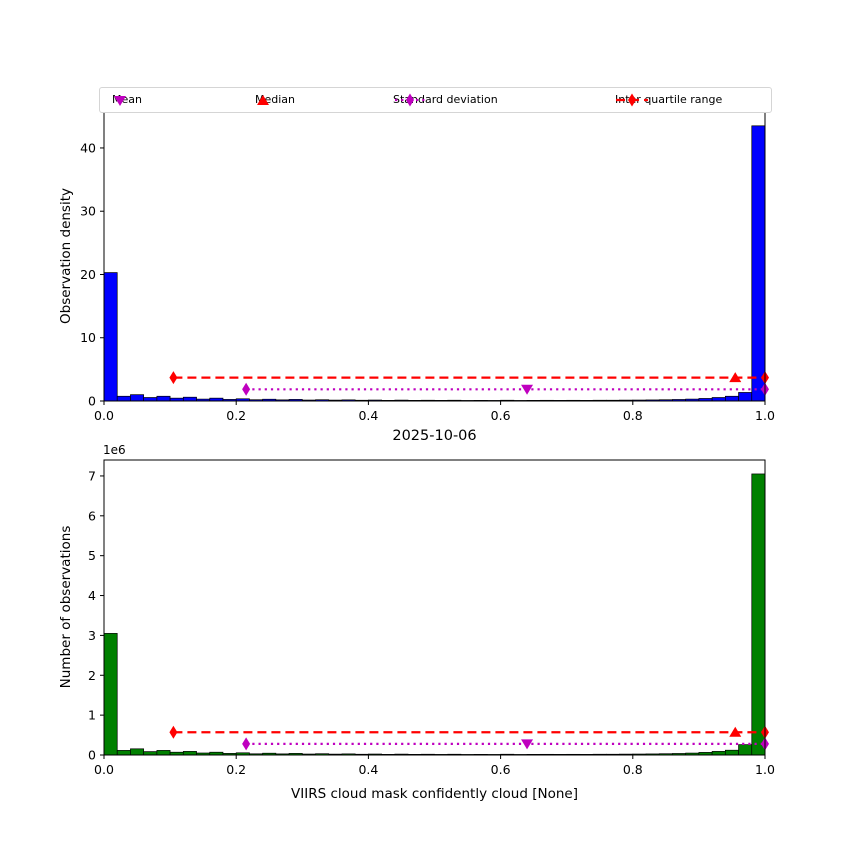 This screenshot has width=850, height=850. I want to click on y-tick-label: 4, so click(92, 595).